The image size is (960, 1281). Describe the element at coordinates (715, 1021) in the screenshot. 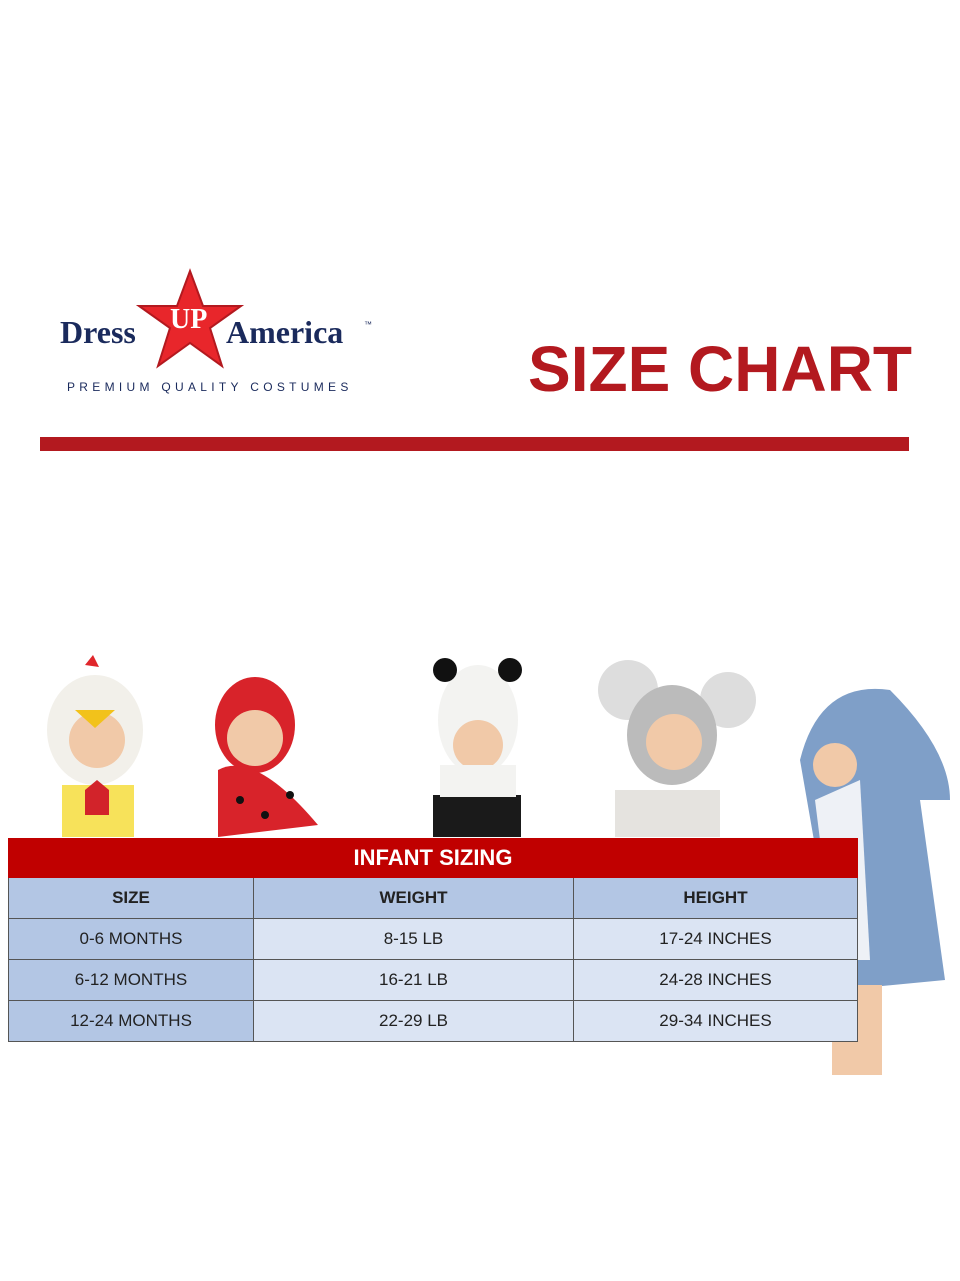

I see `height-cell: 29-34 INCHES` at that location.